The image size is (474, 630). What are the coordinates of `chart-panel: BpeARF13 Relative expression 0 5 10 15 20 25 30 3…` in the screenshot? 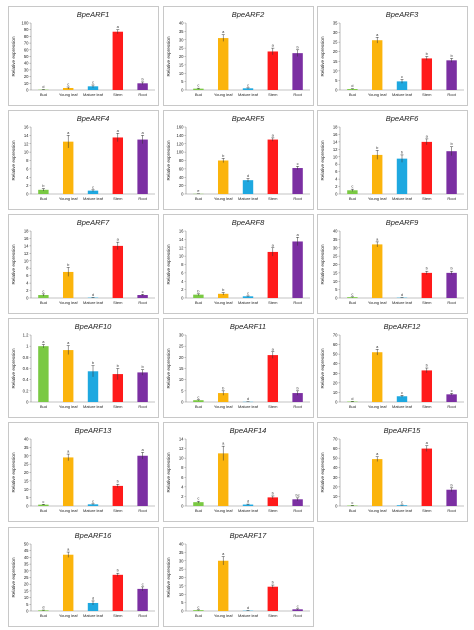 It's located at (83, 472).